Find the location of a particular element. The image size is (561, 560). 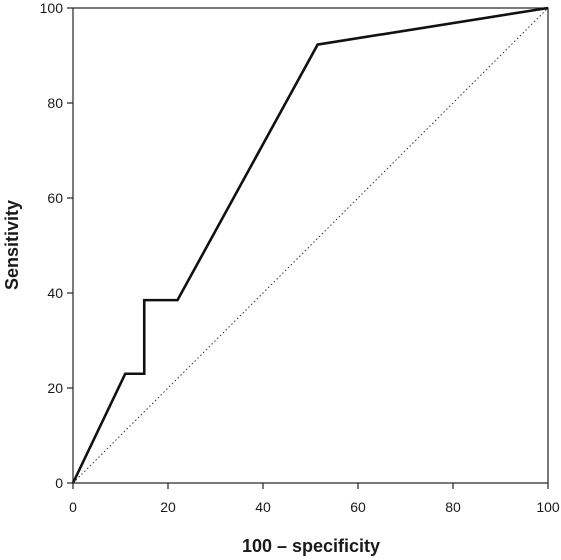

y-tick-label: 40 is located at coordinates (55, 293).